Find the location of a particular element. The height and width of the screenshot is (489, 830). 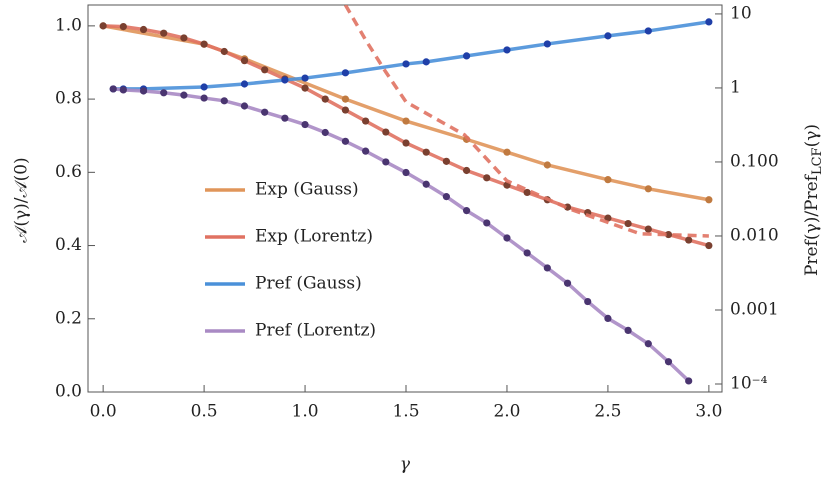

y-axis-label: 𝒜(γ)/𝒜(0) is located at coordinates (22, 199).